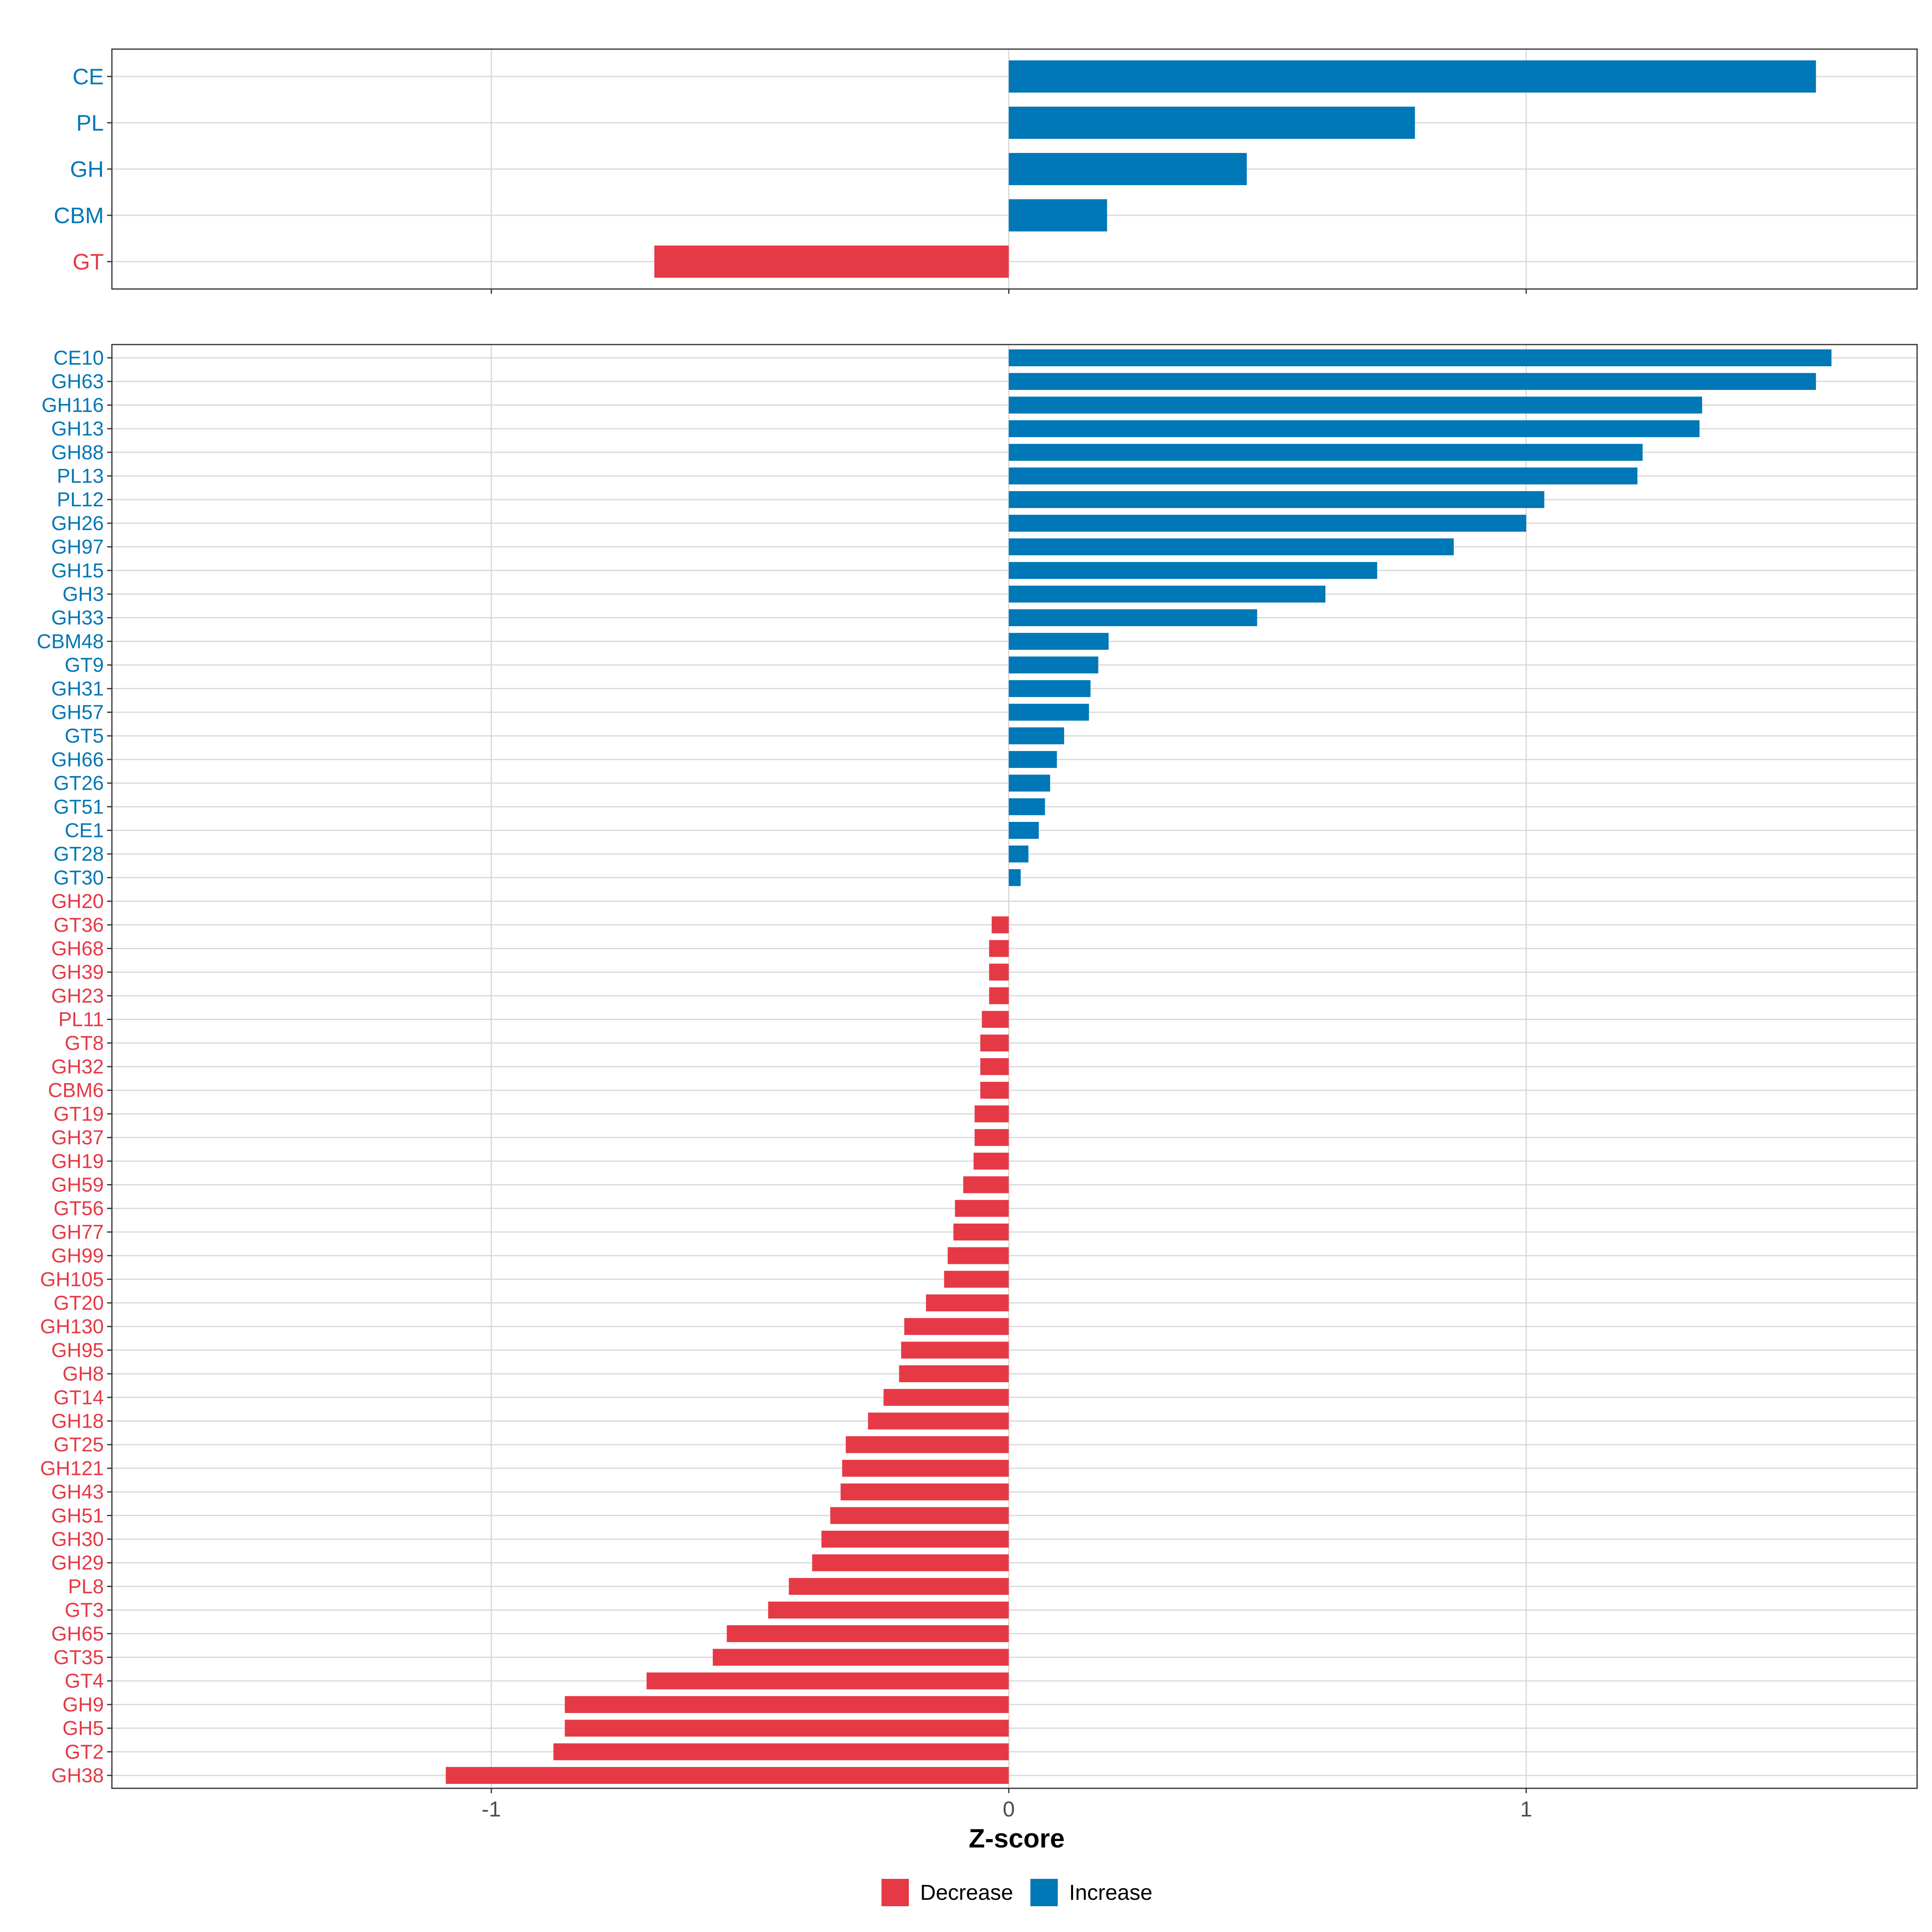 This screenshot has width=1932, height=1932. I want to click on bar-gt36, so click(1000, 925).